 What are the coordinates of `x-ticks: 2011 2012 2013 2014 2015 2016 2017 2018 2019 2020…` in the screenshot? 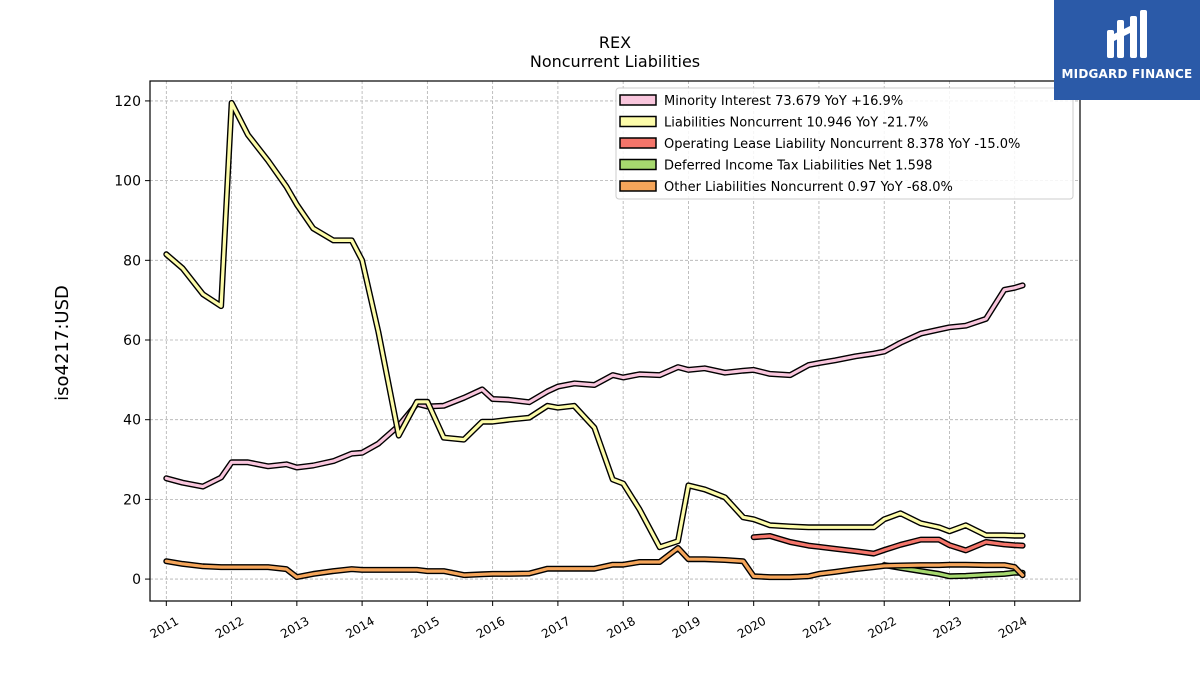 It's located at (588, 621).